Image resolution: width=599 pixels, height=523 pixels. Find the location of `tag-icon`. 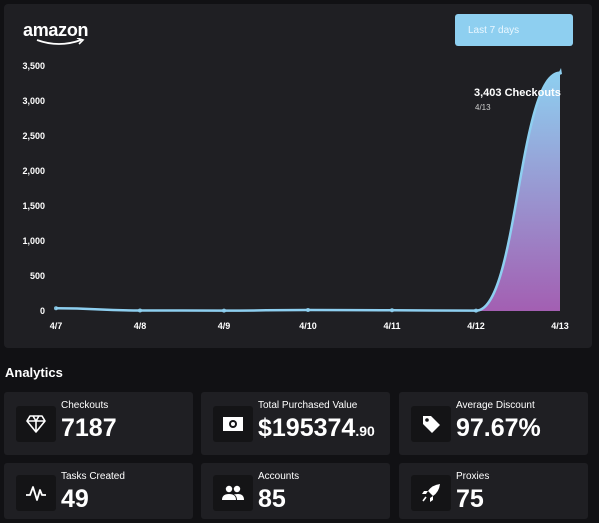

tag-icon is located at coordinates (431, 424).